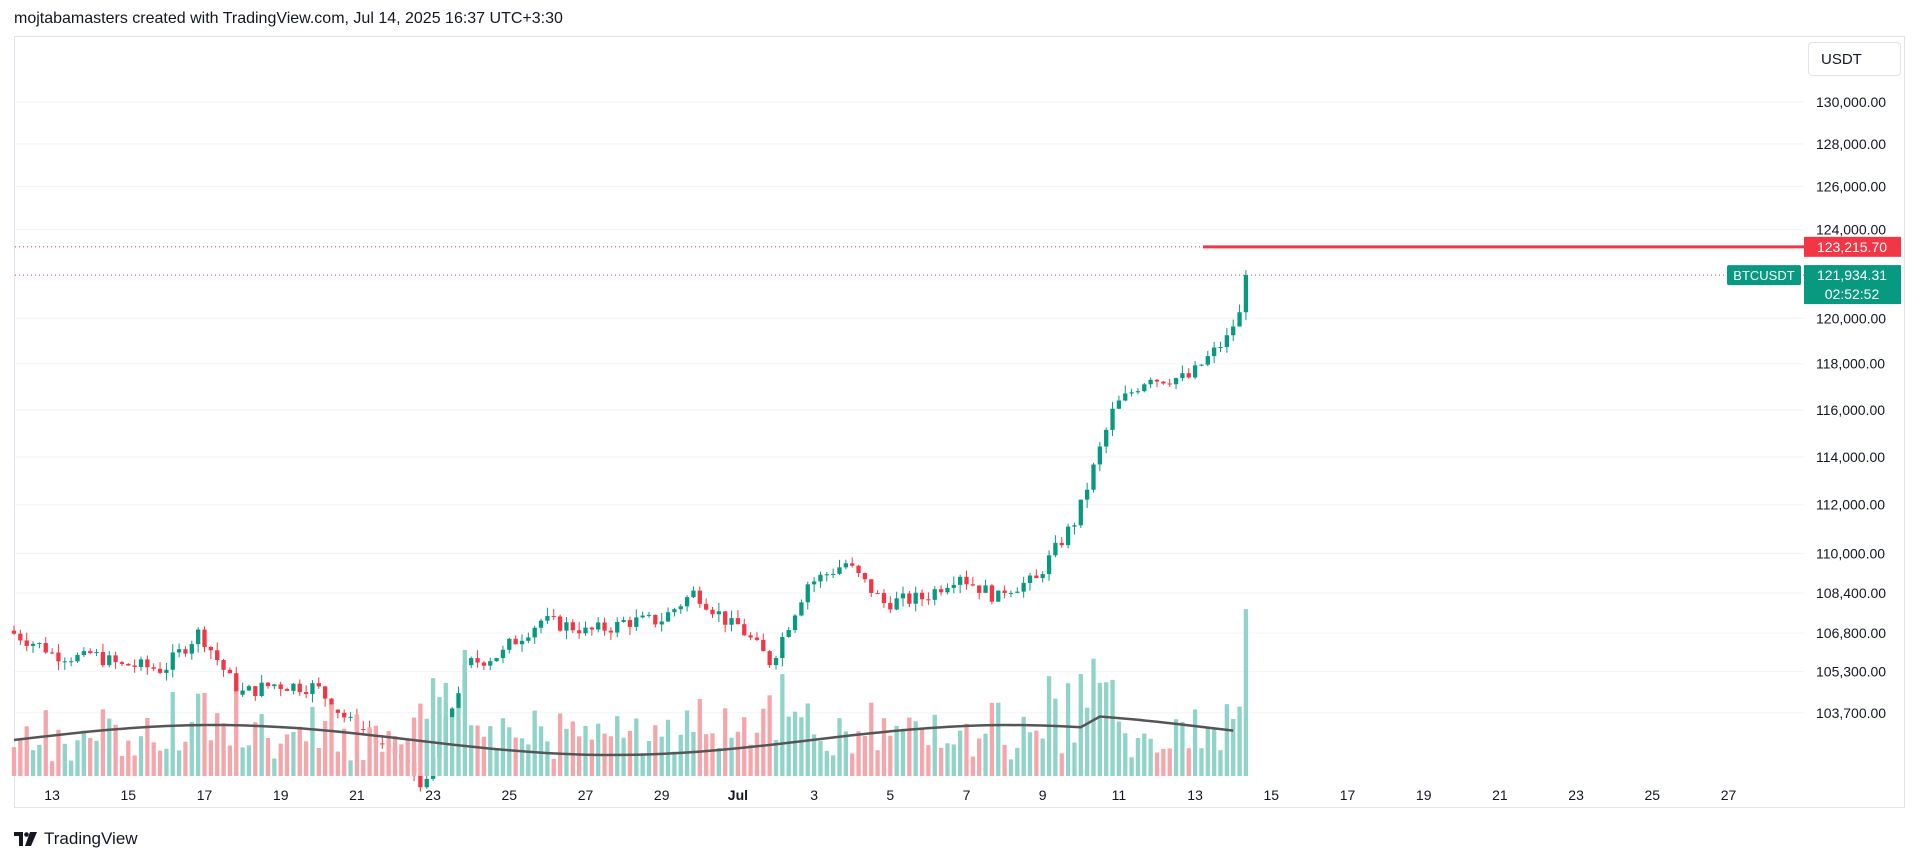 This screenshot has width=1920, height=861. Describe the element at coordinates (1764, 275) in the screenshot. I see `symbol-badge` at that location.